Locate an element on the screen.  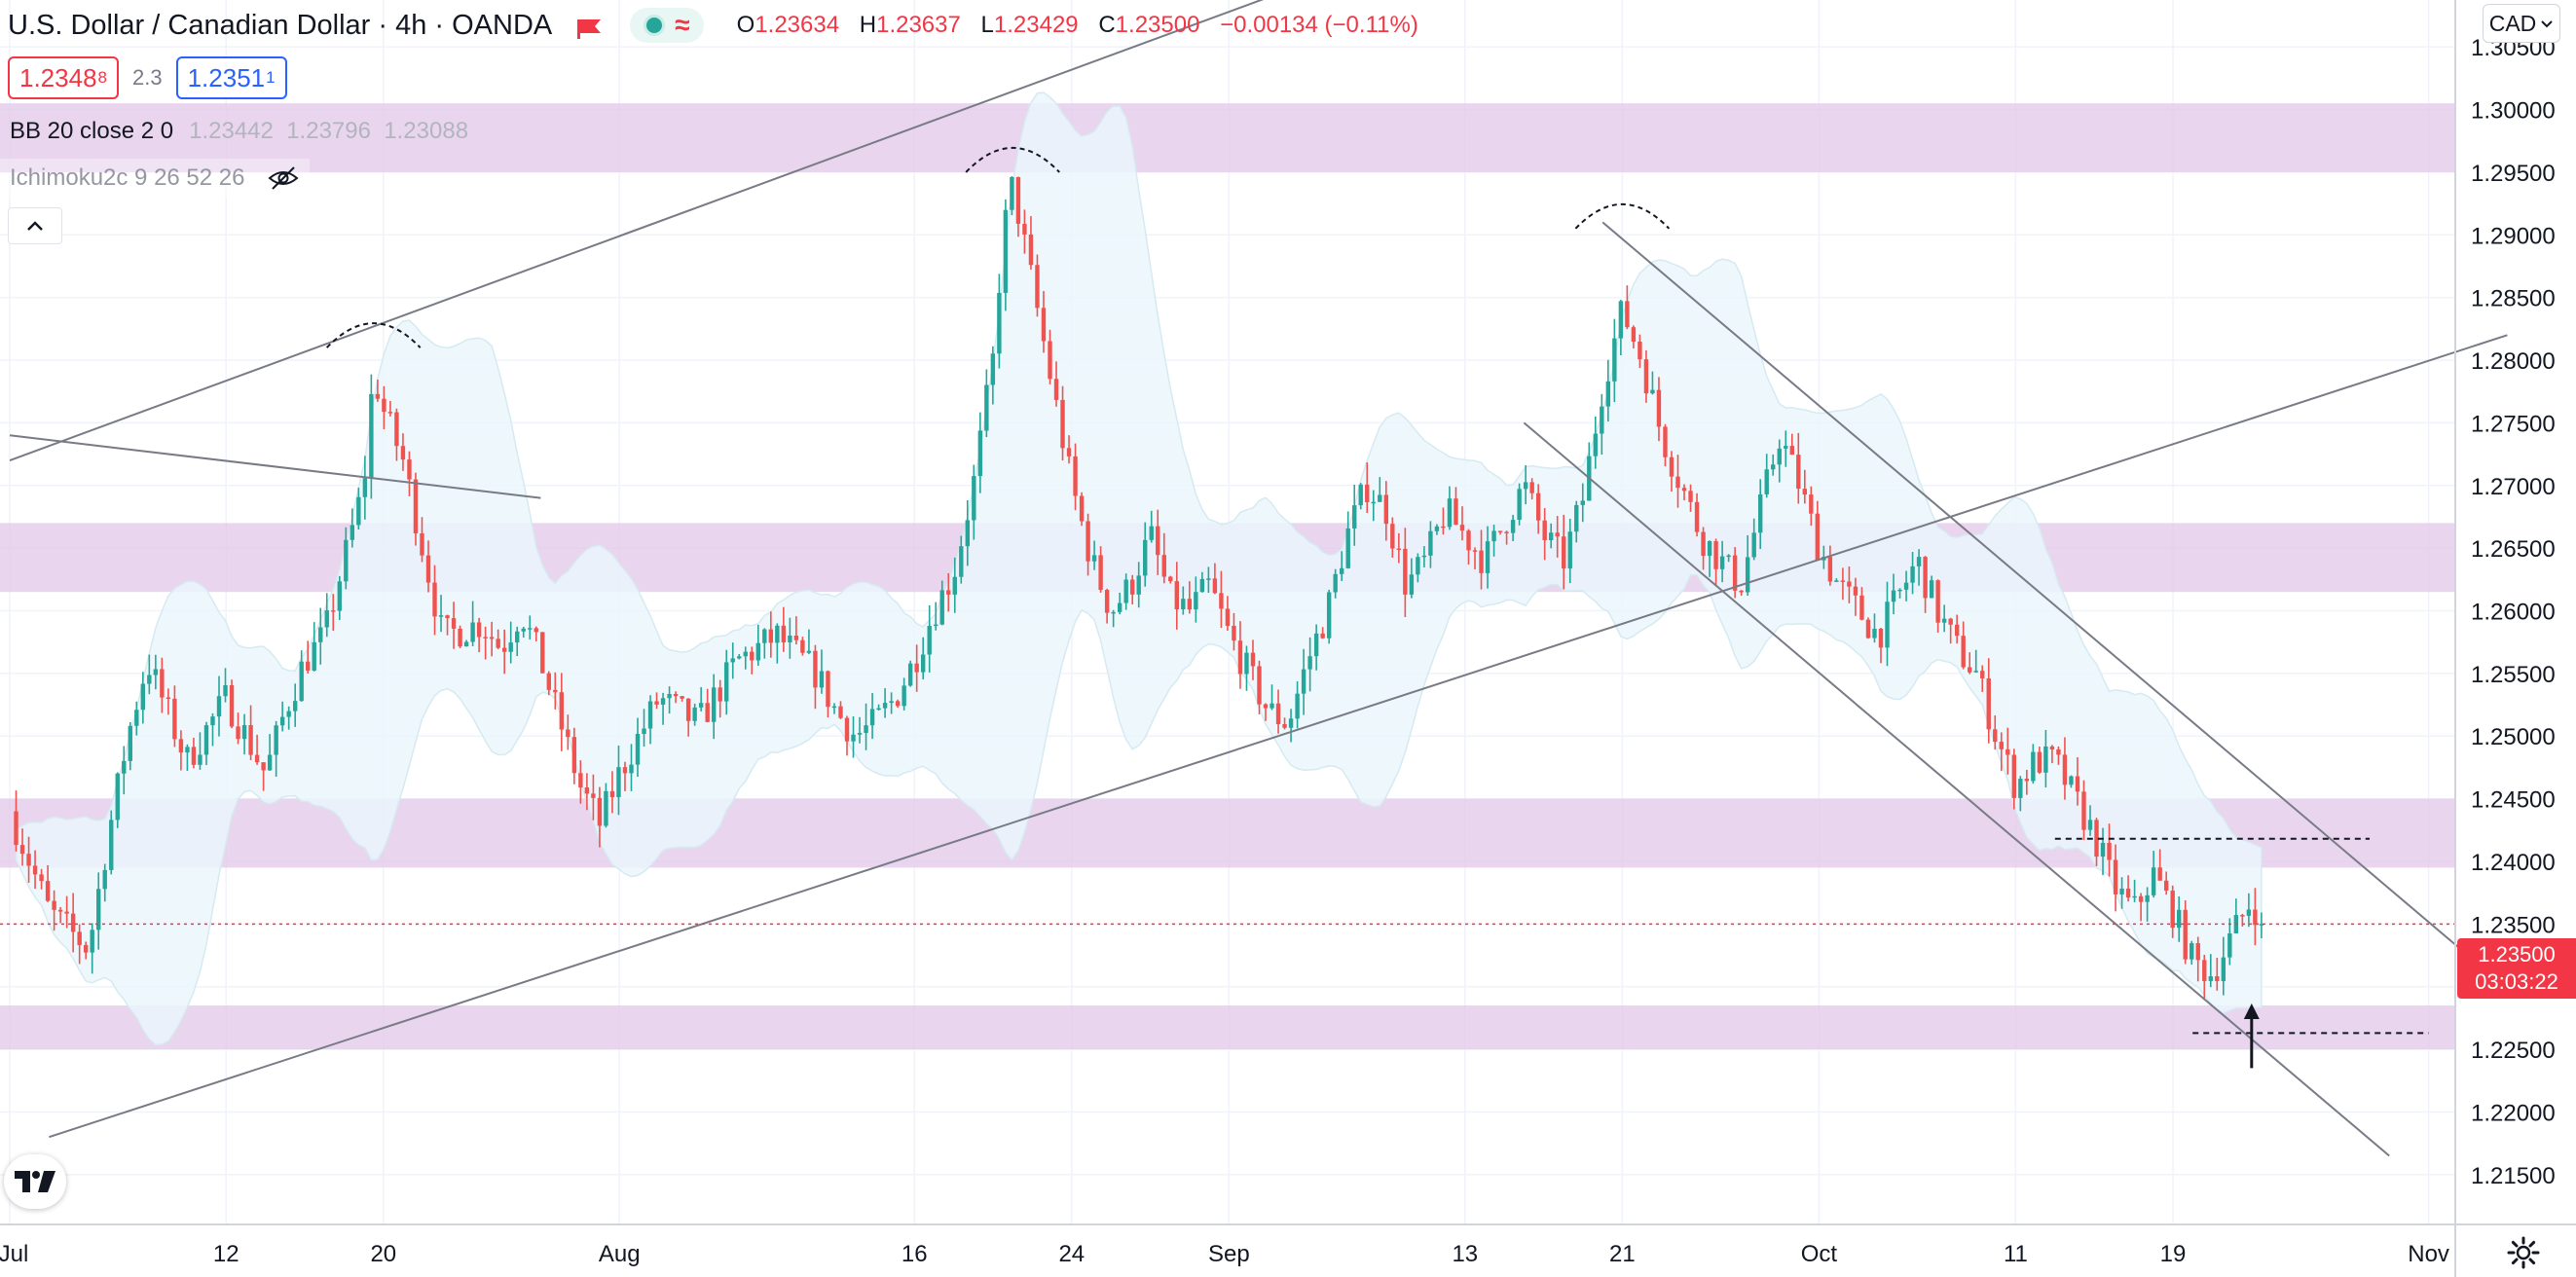
flag-icon is located at coordinates (589, 27).